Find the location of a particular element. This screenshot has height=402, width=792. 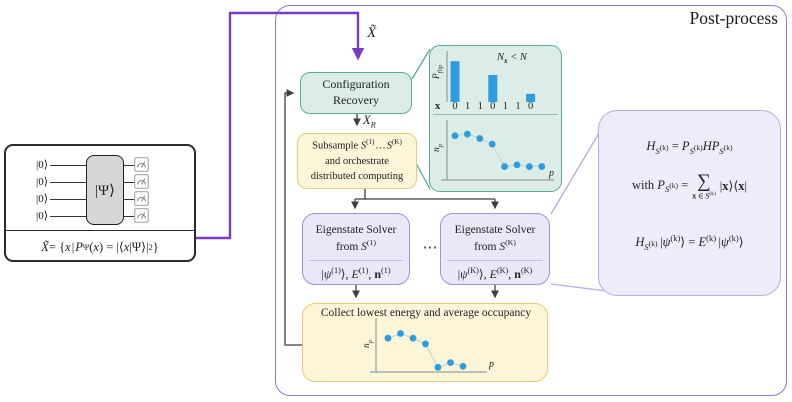

bitstring-axis-var: x is located at coordinates (438, 106).